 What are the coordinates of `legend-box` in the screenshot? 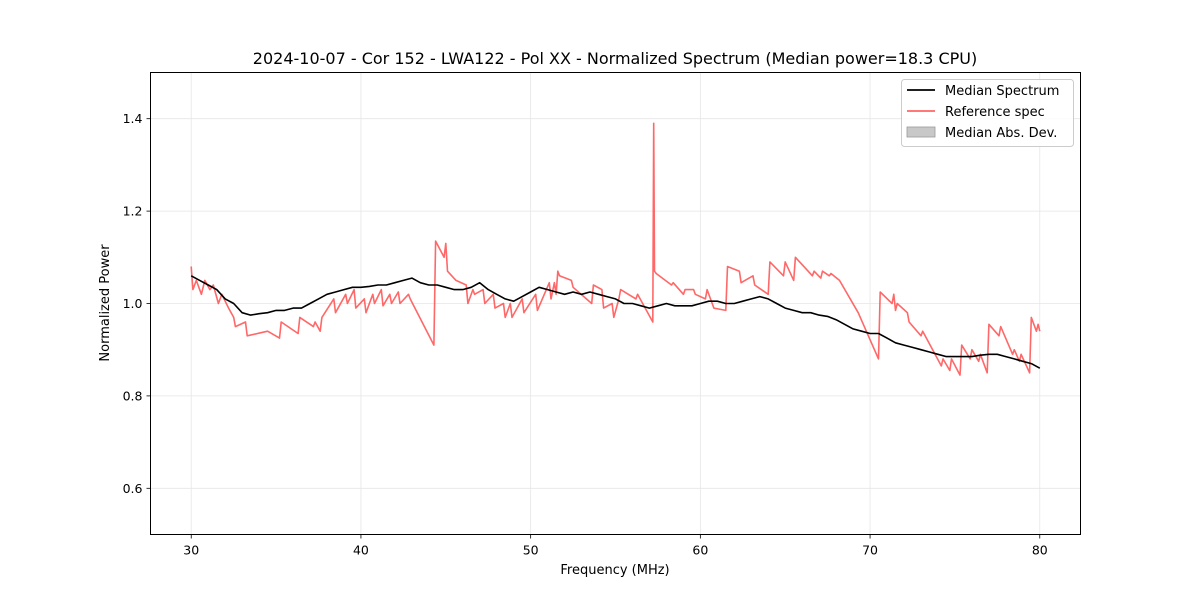 It's located at (987, 113).